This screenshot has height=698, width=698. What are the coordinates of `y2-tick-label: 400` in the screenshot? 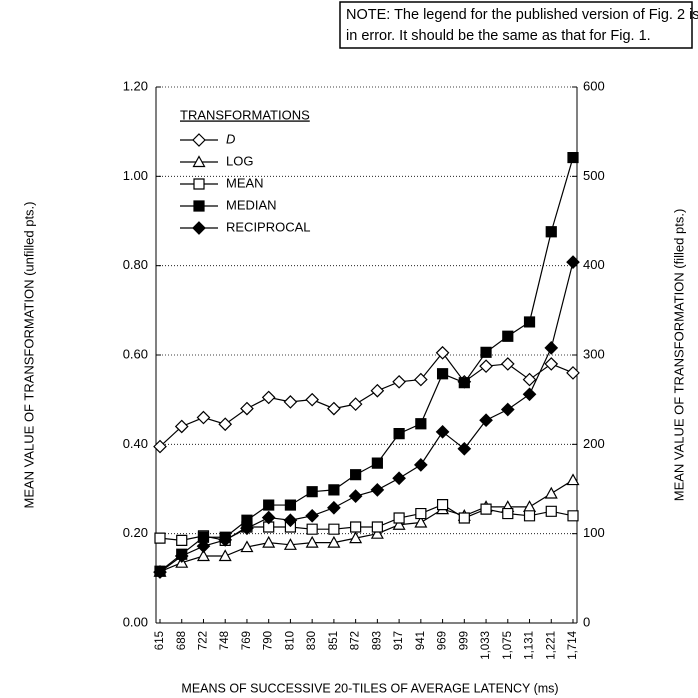 It's located at (594, 264).